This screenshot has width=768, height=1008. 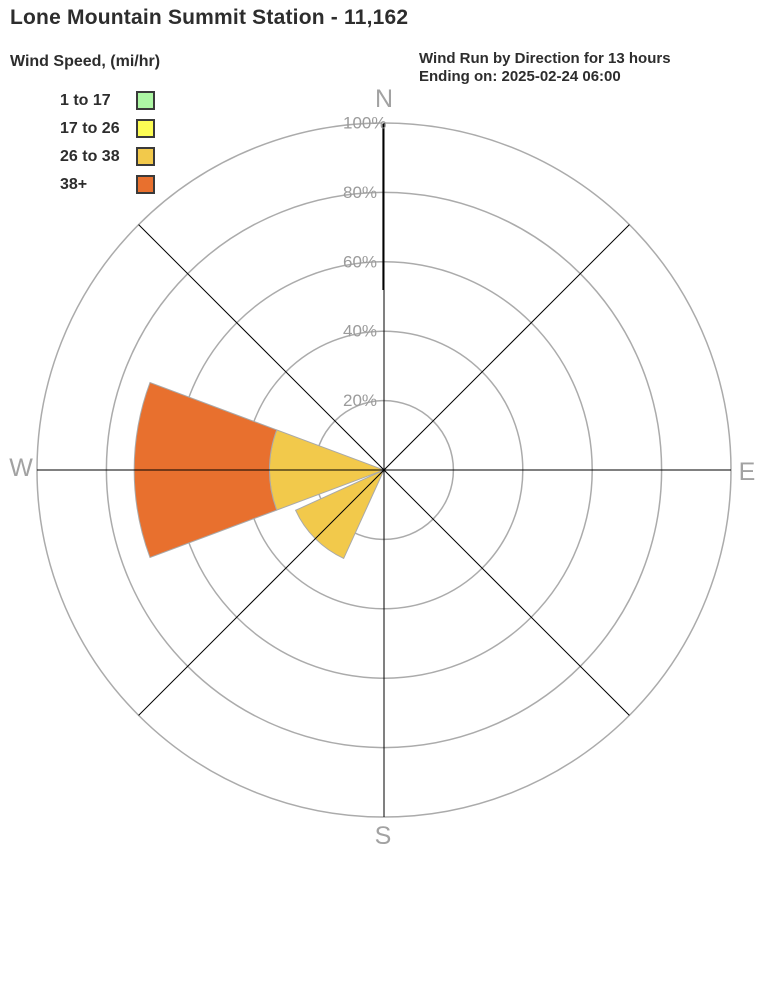 I want to click on ring-label-80: 80%, so click(x=360, y=192).